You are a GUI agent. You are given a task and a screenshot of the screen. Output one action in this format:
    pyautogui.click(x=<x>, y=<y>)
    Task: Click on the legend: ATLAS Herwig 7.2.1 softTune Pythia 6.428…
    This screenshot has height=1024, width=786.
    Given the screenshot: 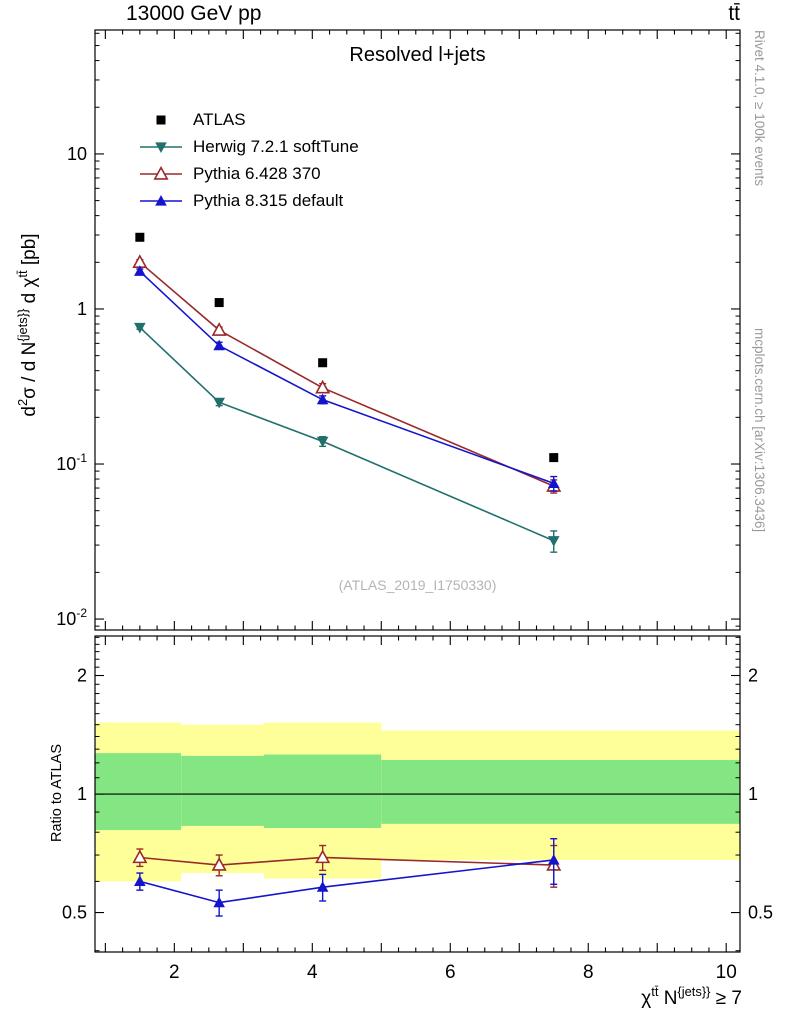 What is the action you would take?
    pyautogui.click(x=248, y=160)
    